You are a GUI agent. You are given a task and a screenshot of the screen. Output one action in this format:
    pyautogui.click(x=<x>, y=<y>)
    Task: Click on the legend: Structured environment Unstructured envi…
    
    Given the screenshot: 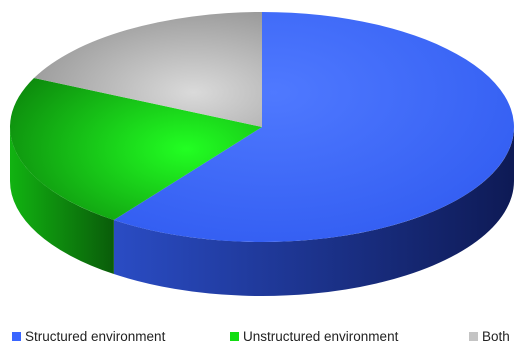 What is the action you would take?
    pyautogui.click(x=263, y=336)
    